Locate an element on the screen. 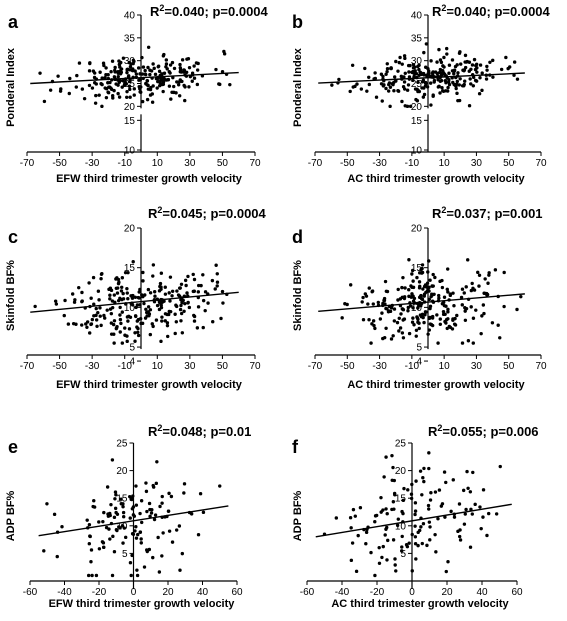  x-tick-label: 70 is located at coordinates (255, 366).